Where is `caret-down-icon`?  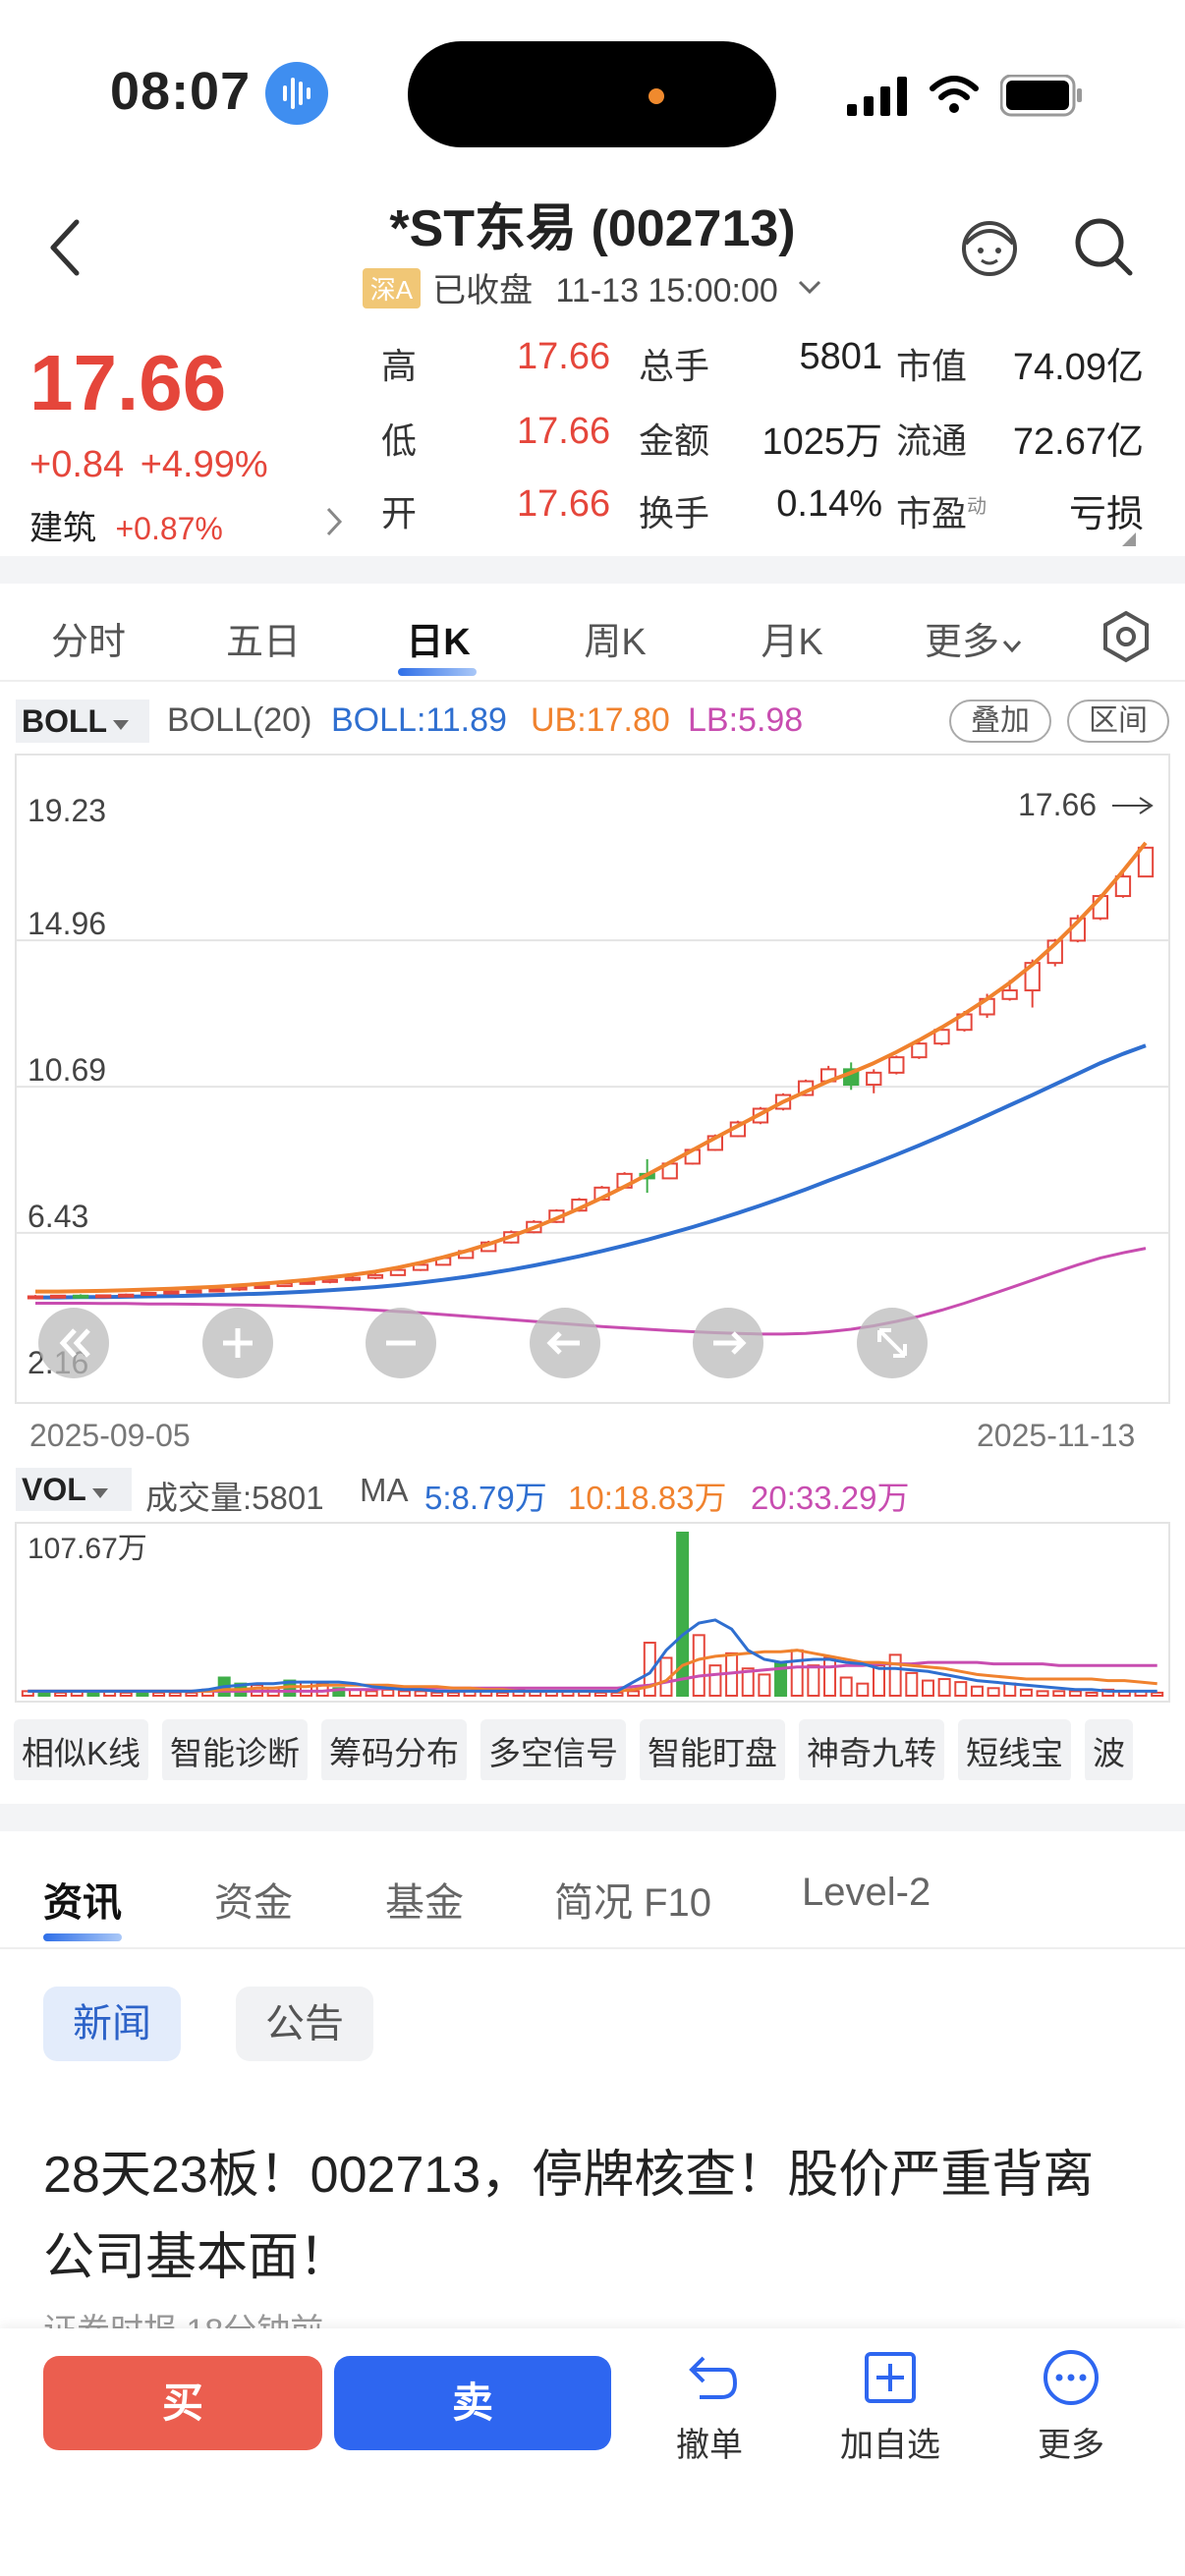
caret-down-icon is located at coordinates (122, 725).